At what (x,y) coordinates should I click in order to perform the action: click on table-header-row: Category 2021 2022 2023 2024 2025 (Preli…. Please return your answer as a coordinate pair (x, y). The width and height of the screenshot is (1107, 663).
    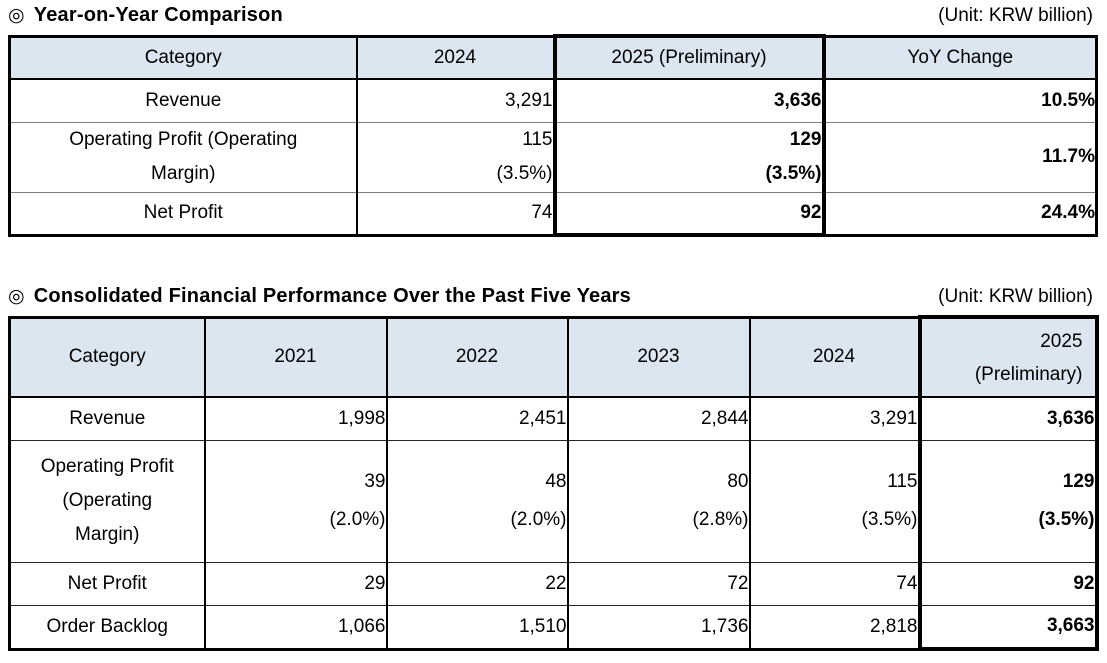
    Looking at the image, I should click on (553, 356).